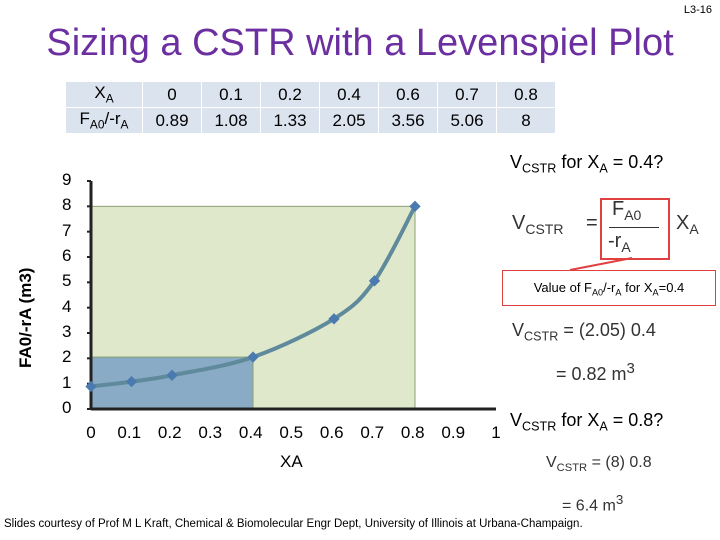 The width and height of the screenshot is (720, 540). I want to click on table-header-xa: XA, so click(104, 95).